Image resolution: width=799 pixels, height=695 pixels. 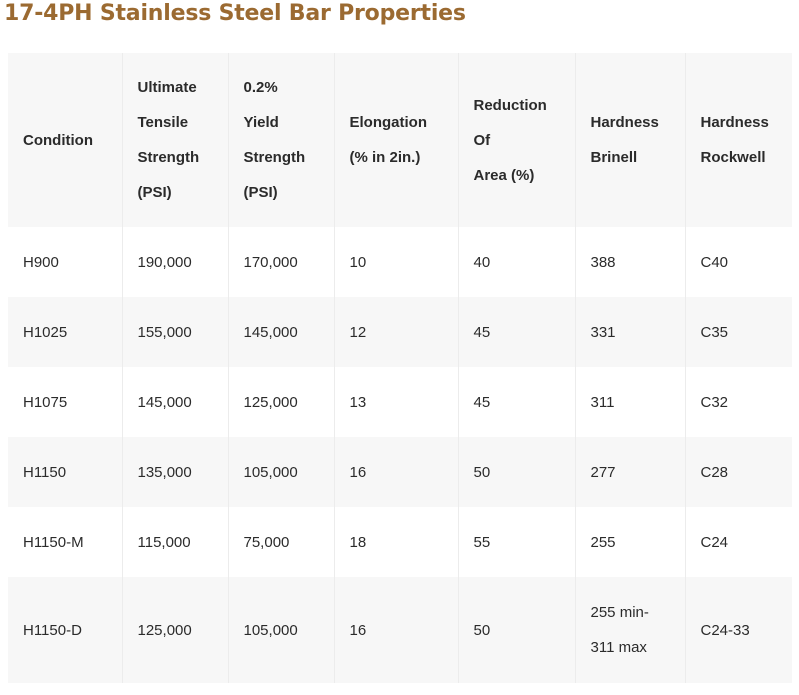 I want to click on table-cell: 388, so click(x=630, y=262).